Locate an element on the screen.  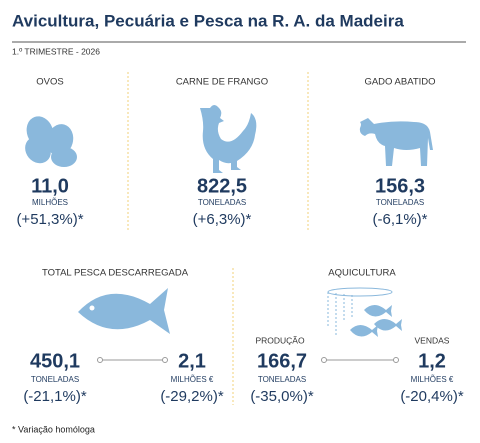
eggs-icon is located at coordinates (51, 141).